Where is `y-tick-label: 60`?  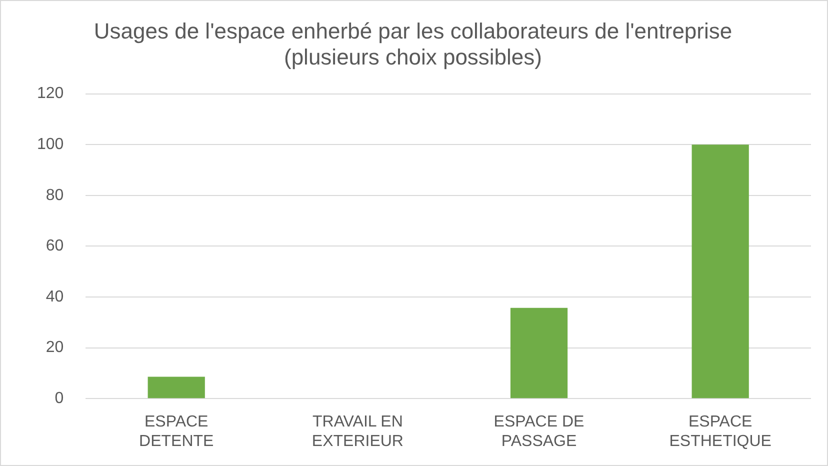
y-tick-label: 60 is located at coordinates (55, 246).